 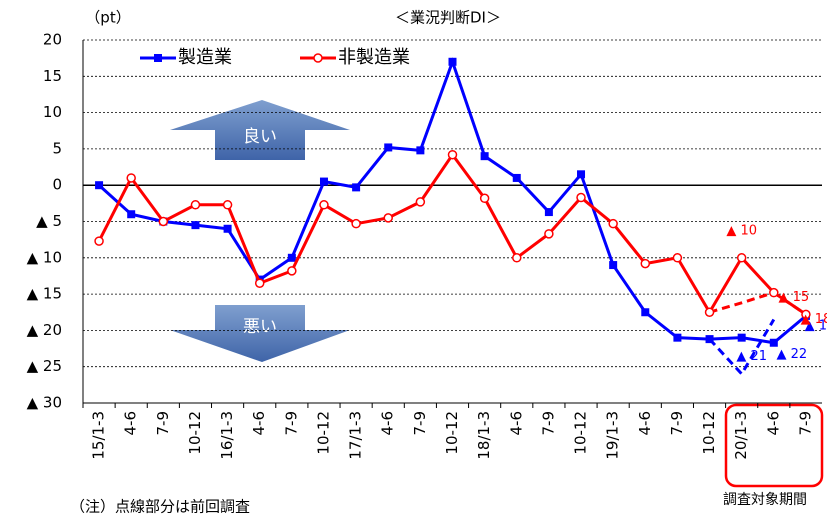 What do you see at coordinates (227, 435) in the screenshot?
I see `x-tick-label: 16/1-3` at bounding box center [227, 435].